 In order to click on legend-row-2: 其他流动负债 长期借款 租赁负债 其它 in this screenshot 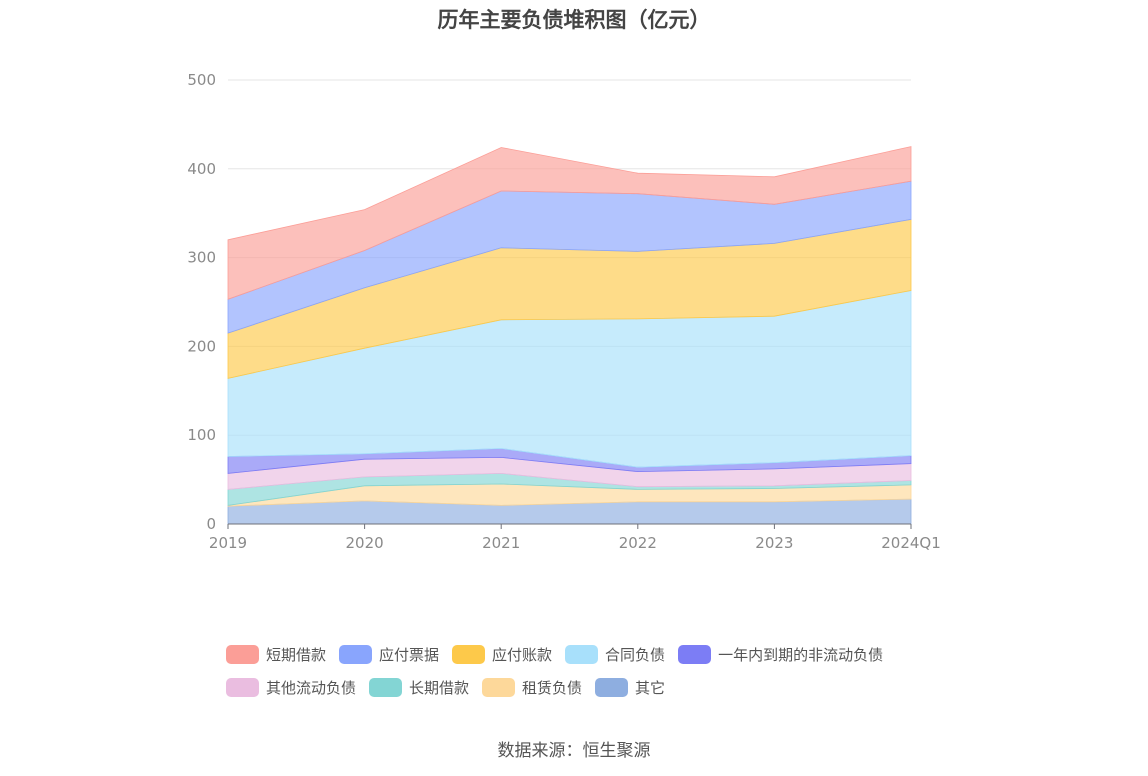, I will do `click(606, 687)`.